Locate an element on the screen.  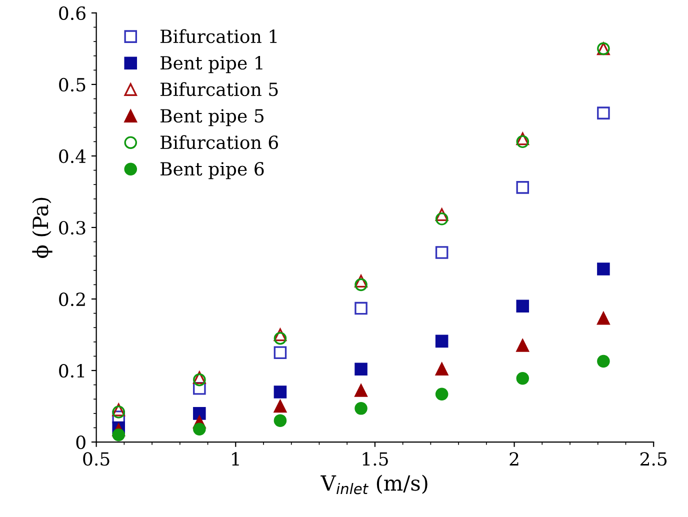
y-tick-label: 0.1 is located at coordinates (71, 371).